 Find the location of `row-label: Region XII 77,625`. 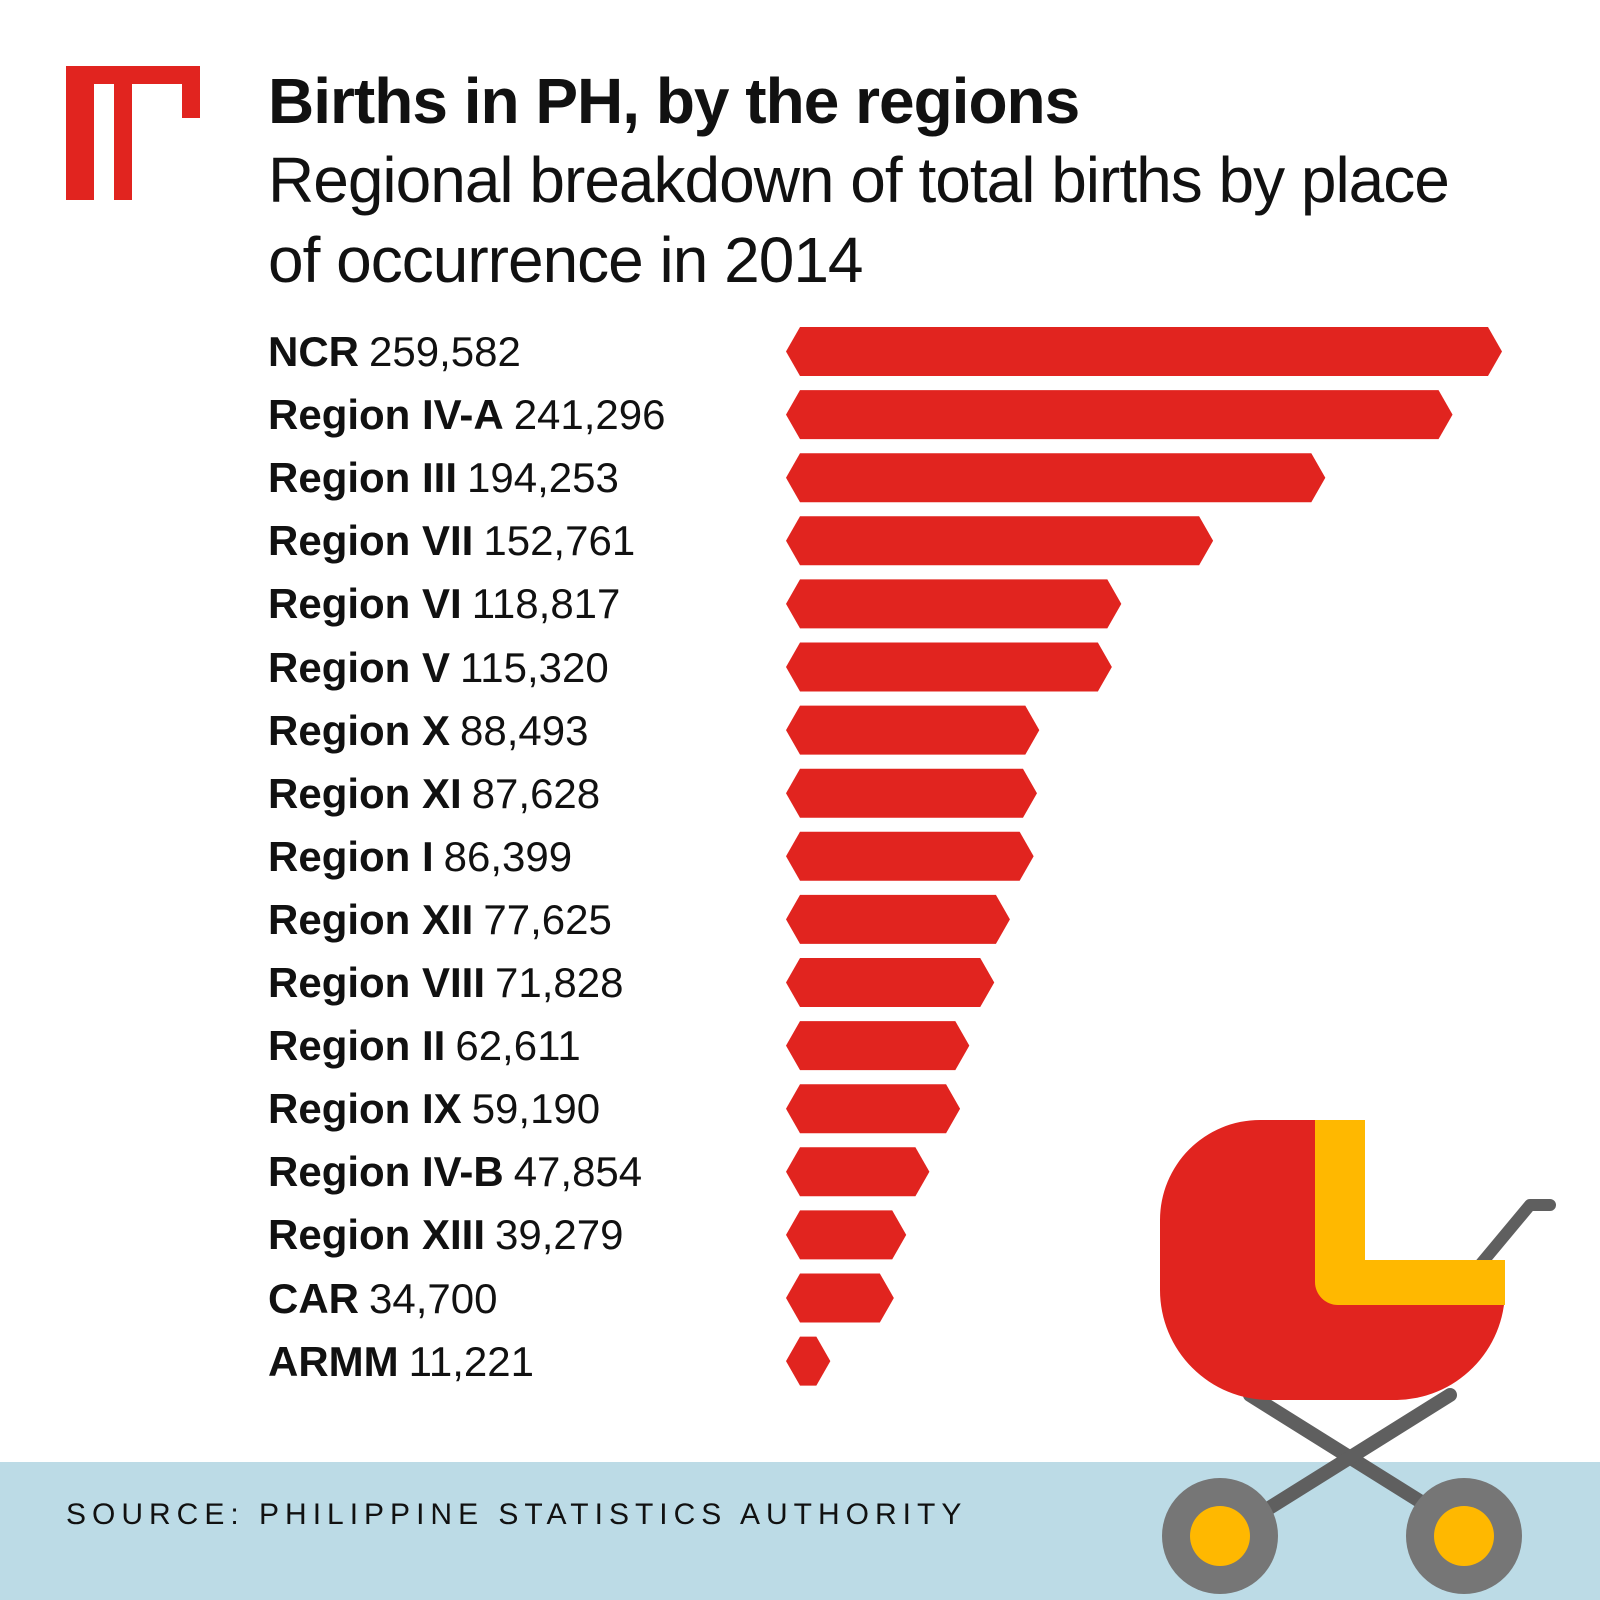

row-label: Region XII 77,625 is located at coordinates (440, 919).